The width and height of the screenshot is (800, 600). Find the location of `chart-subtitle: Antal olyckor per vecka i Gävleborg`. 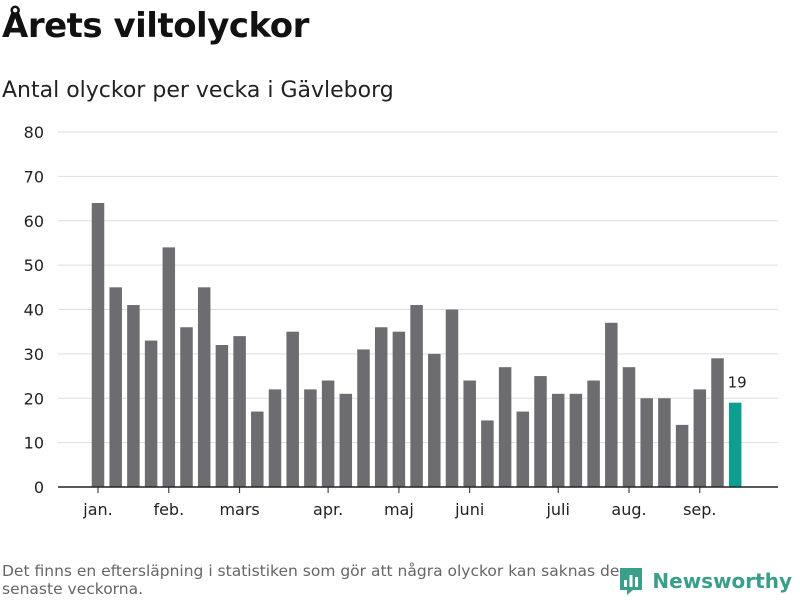

chart-subtitle: Antal olyckor per vecka i Gävleborg is located at coordinates (198, 90).